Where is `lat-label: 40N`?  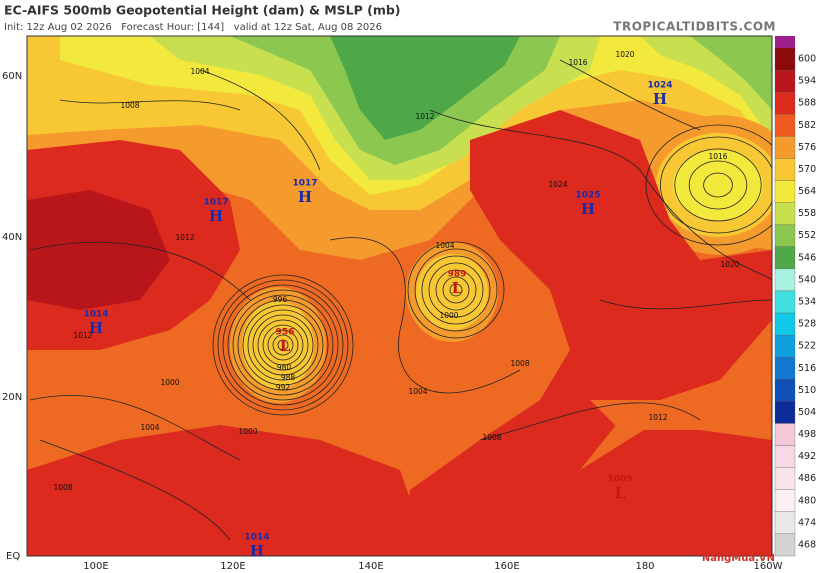 lat-label: 40N is located at coordinates (12, 237).